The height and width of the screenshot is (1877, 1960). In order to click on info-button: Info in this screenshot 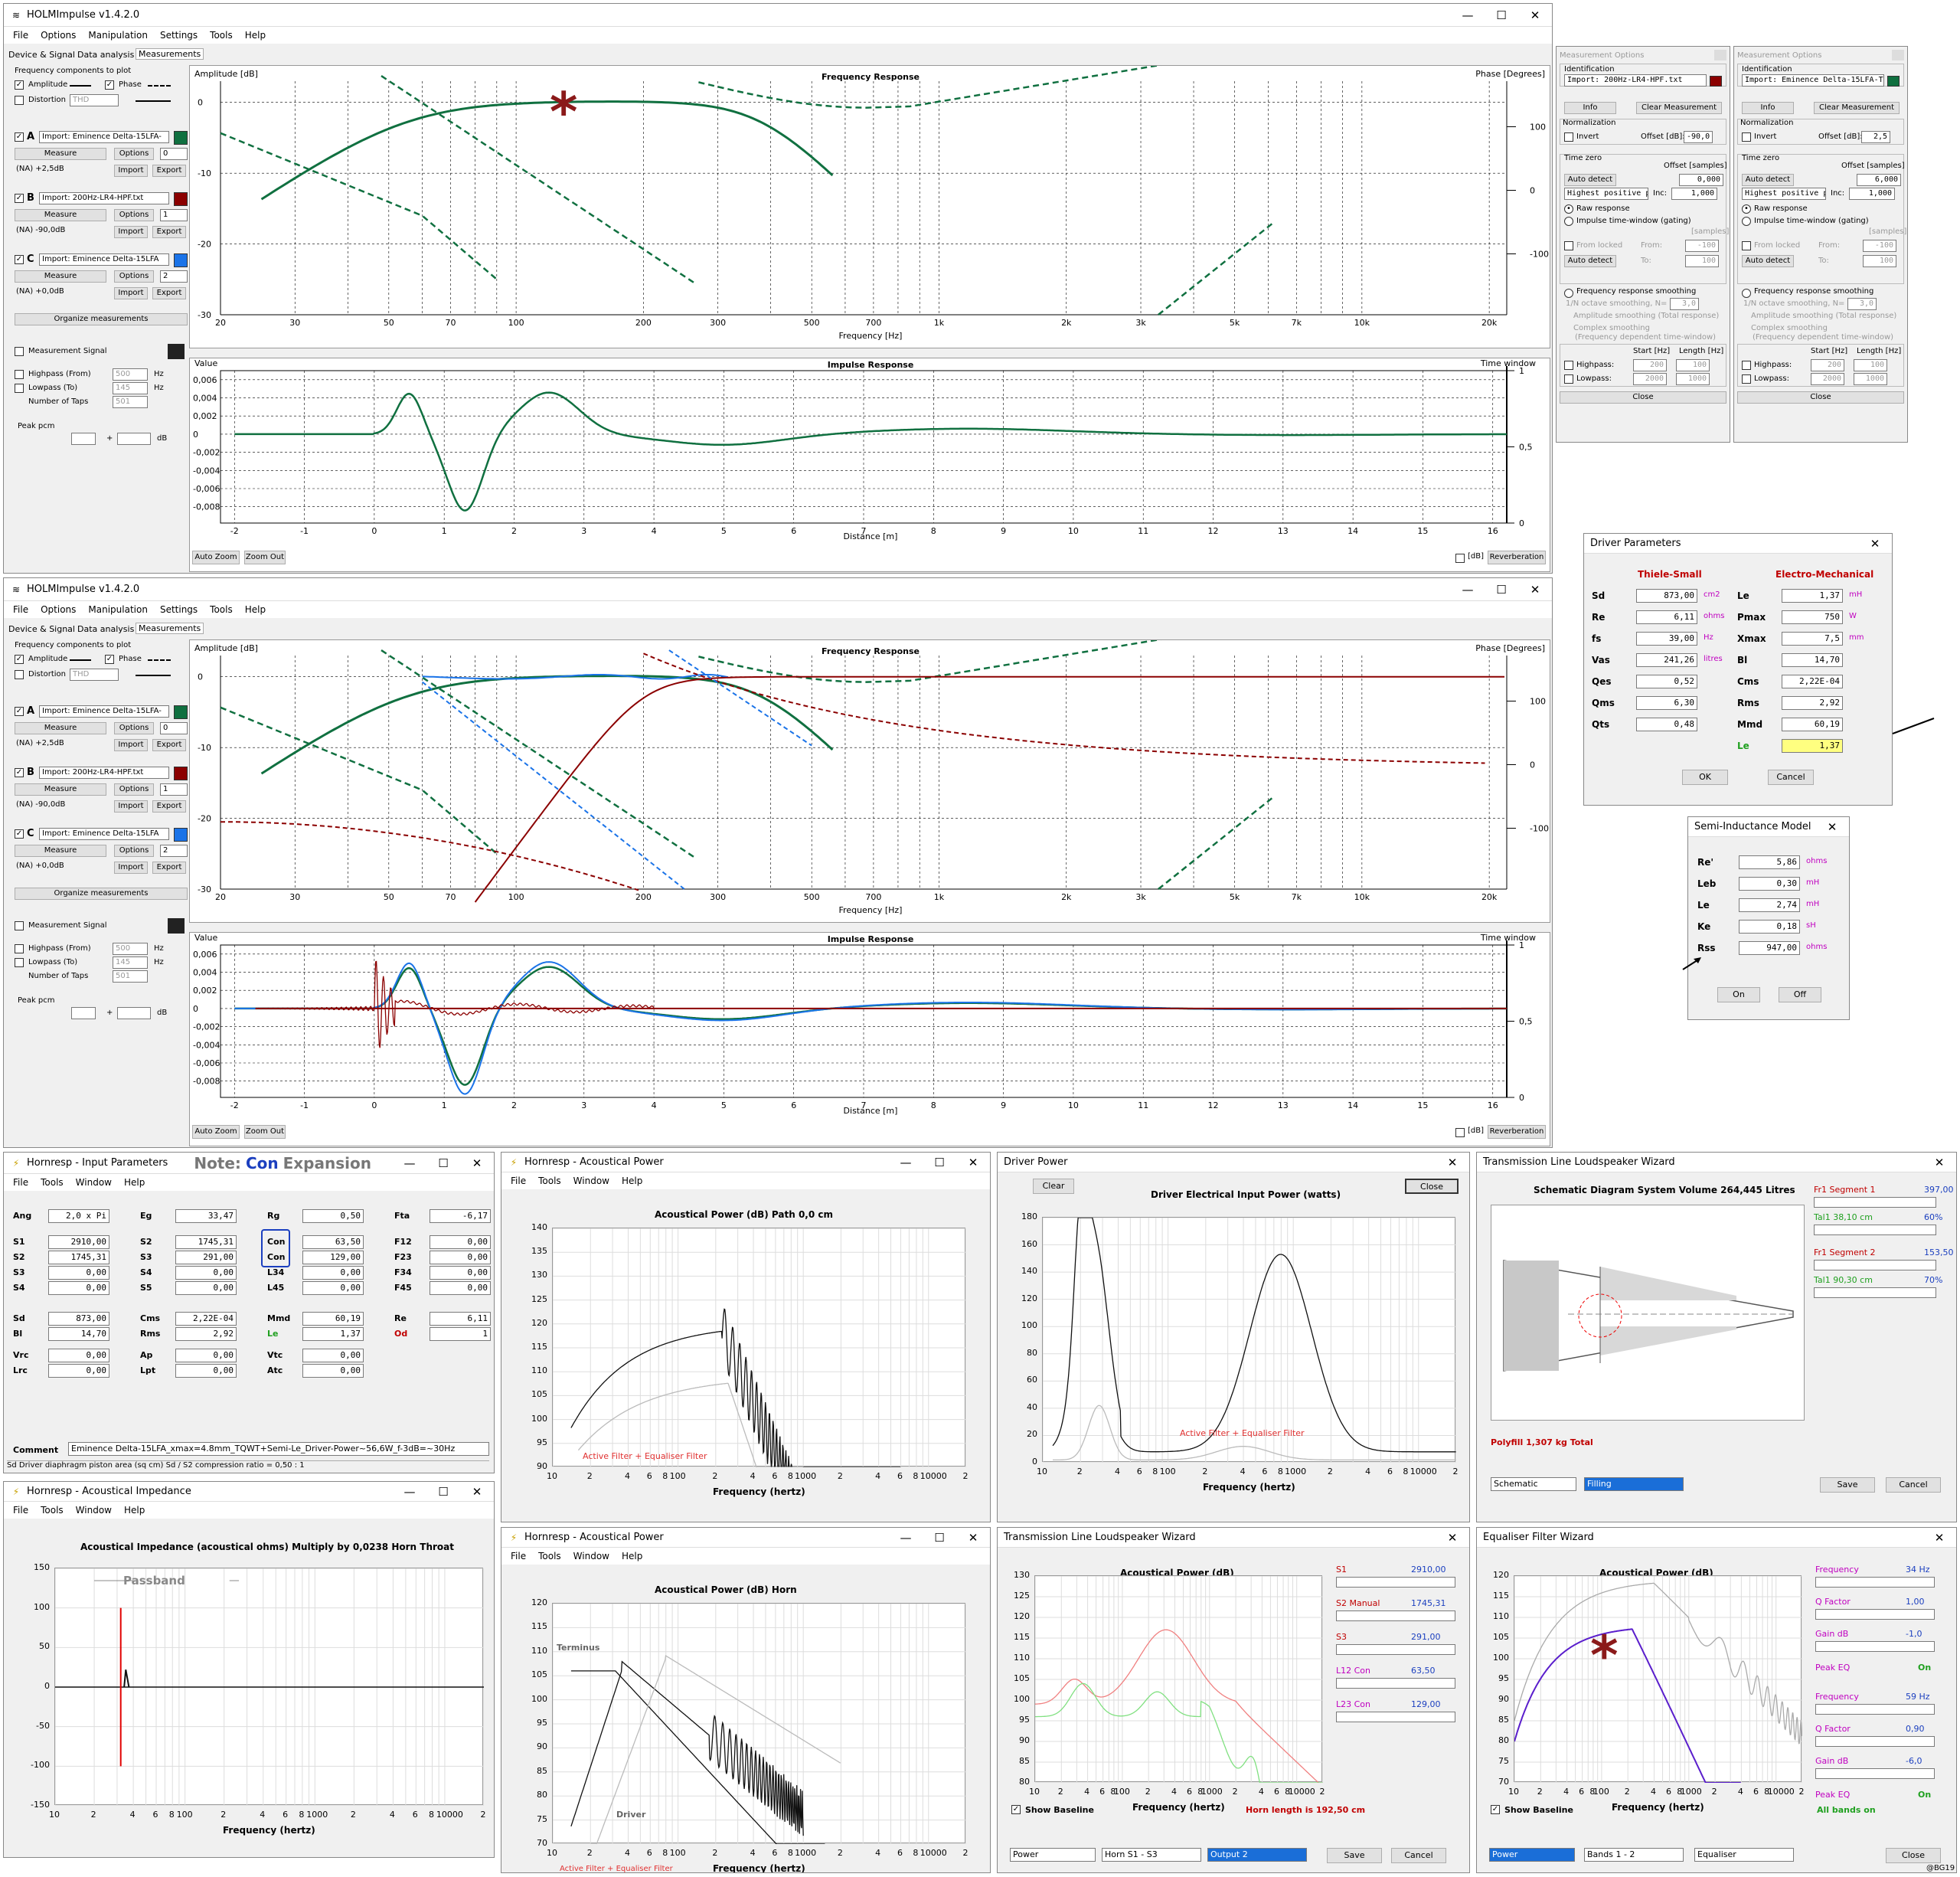, I will do `click(1768, 108)`.